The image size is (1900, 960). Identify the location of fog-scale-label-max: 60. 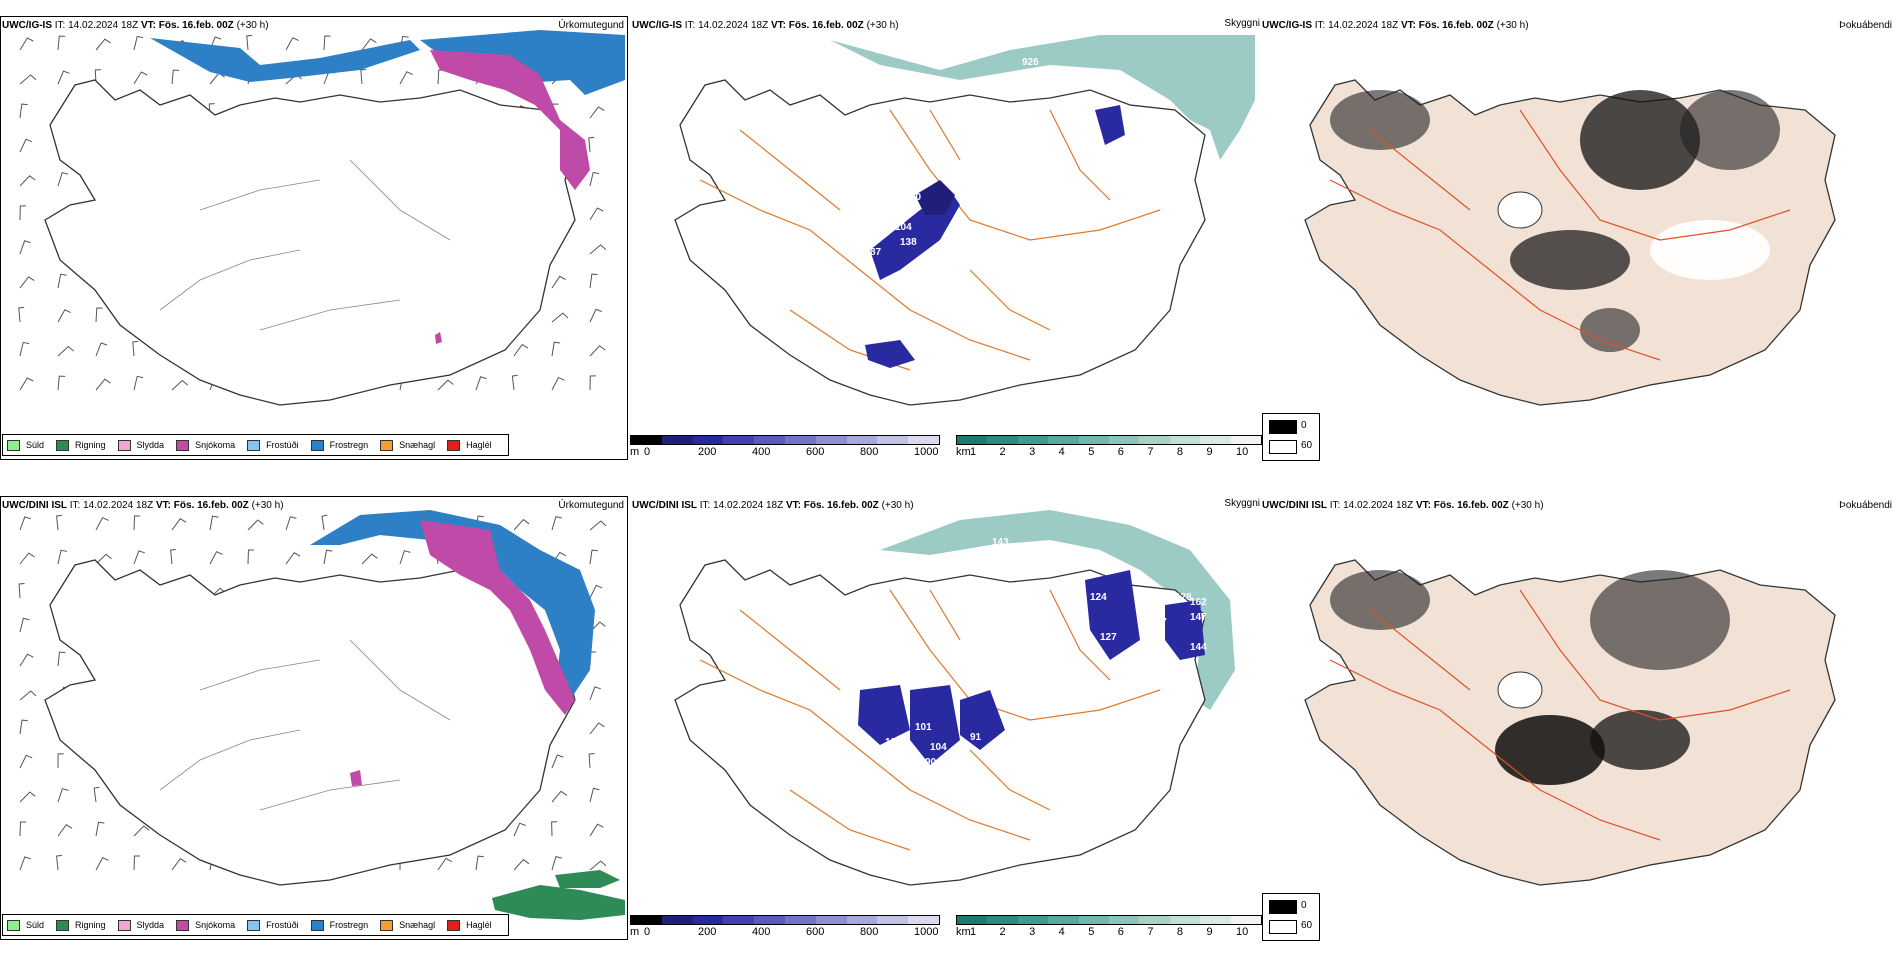
(1307, 925).